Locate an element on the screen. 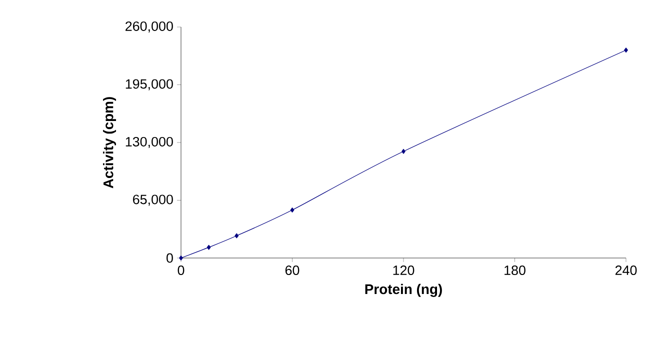 The image size is (662, 346). y-tick-label: 65,000 is located at coordinates (153, 200).